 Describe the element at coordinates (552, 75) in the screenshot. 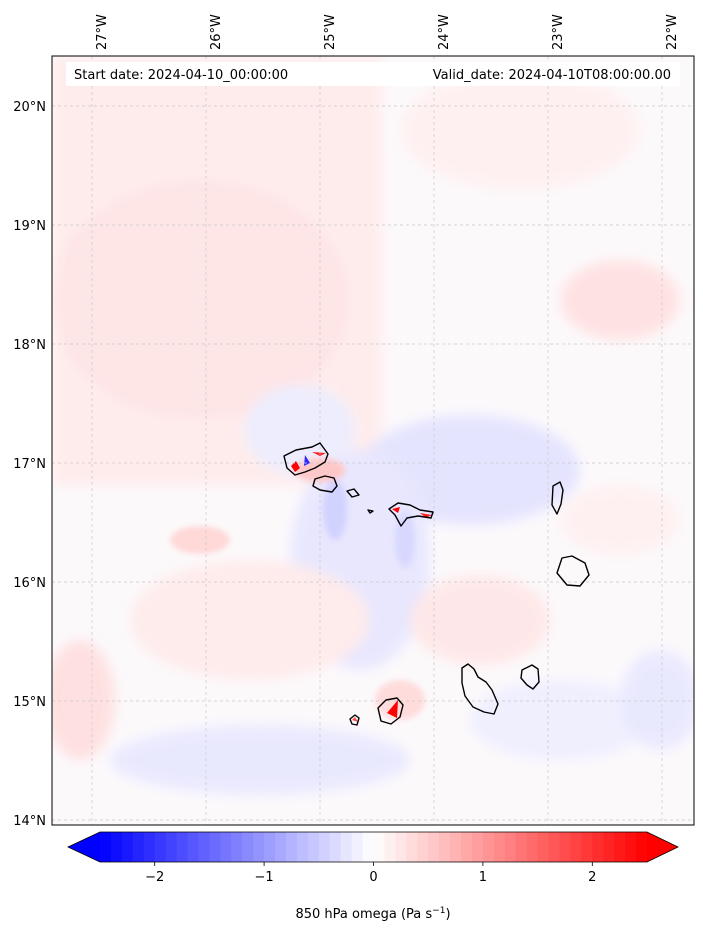

I see `valid-date-text: Valid_date: 2024-04-10T08:00:00.00` at that location.